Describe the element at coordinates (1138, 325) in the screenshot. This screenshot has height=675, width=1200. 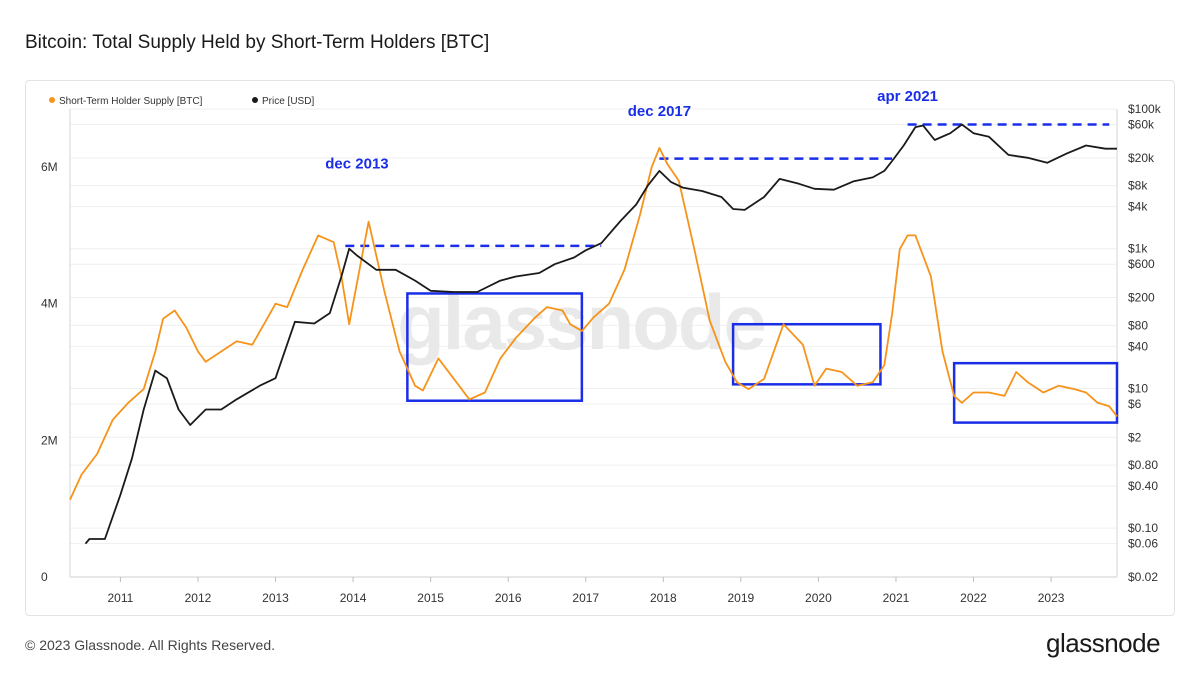
I see `right-tick-label: $80` at that location.